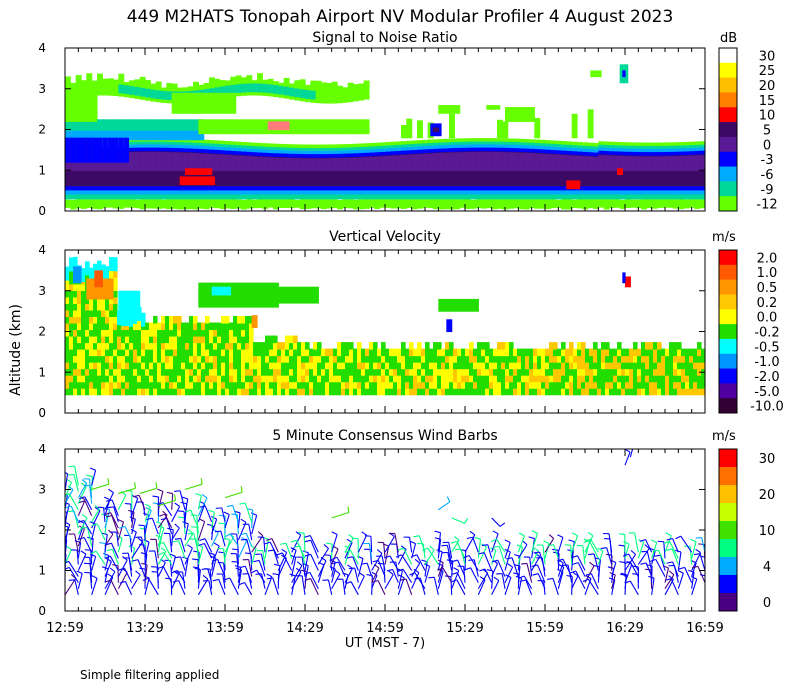 The height and width of the screenshot is (700, 800). What do you see at coordinates (766, 377) in the screenshot?
I see `colorbar-label: -2.0` at bounding box center [766, 377].